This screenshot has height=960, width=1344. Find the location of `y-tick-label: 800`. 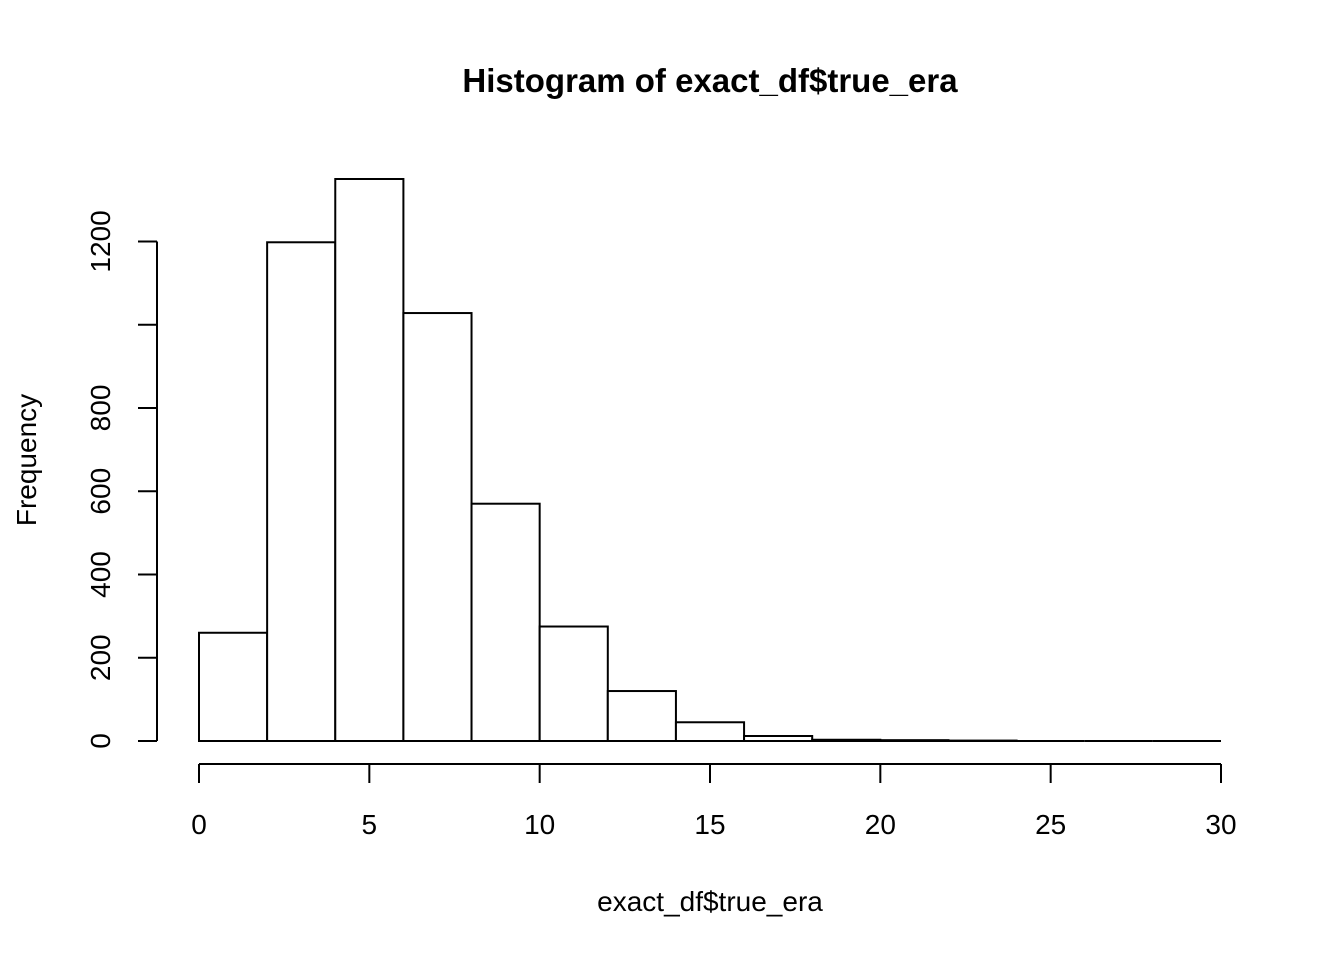

y-tick-label: 800 is located at coordinates (100, 408).